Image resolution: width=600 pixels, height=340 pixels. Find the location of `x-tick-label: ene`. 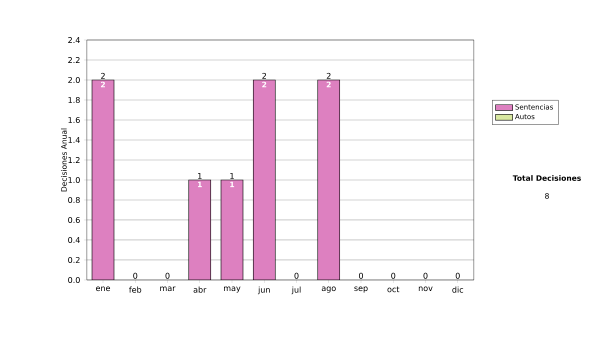

x-tick-label: ene is located at coordinates (103, 289).